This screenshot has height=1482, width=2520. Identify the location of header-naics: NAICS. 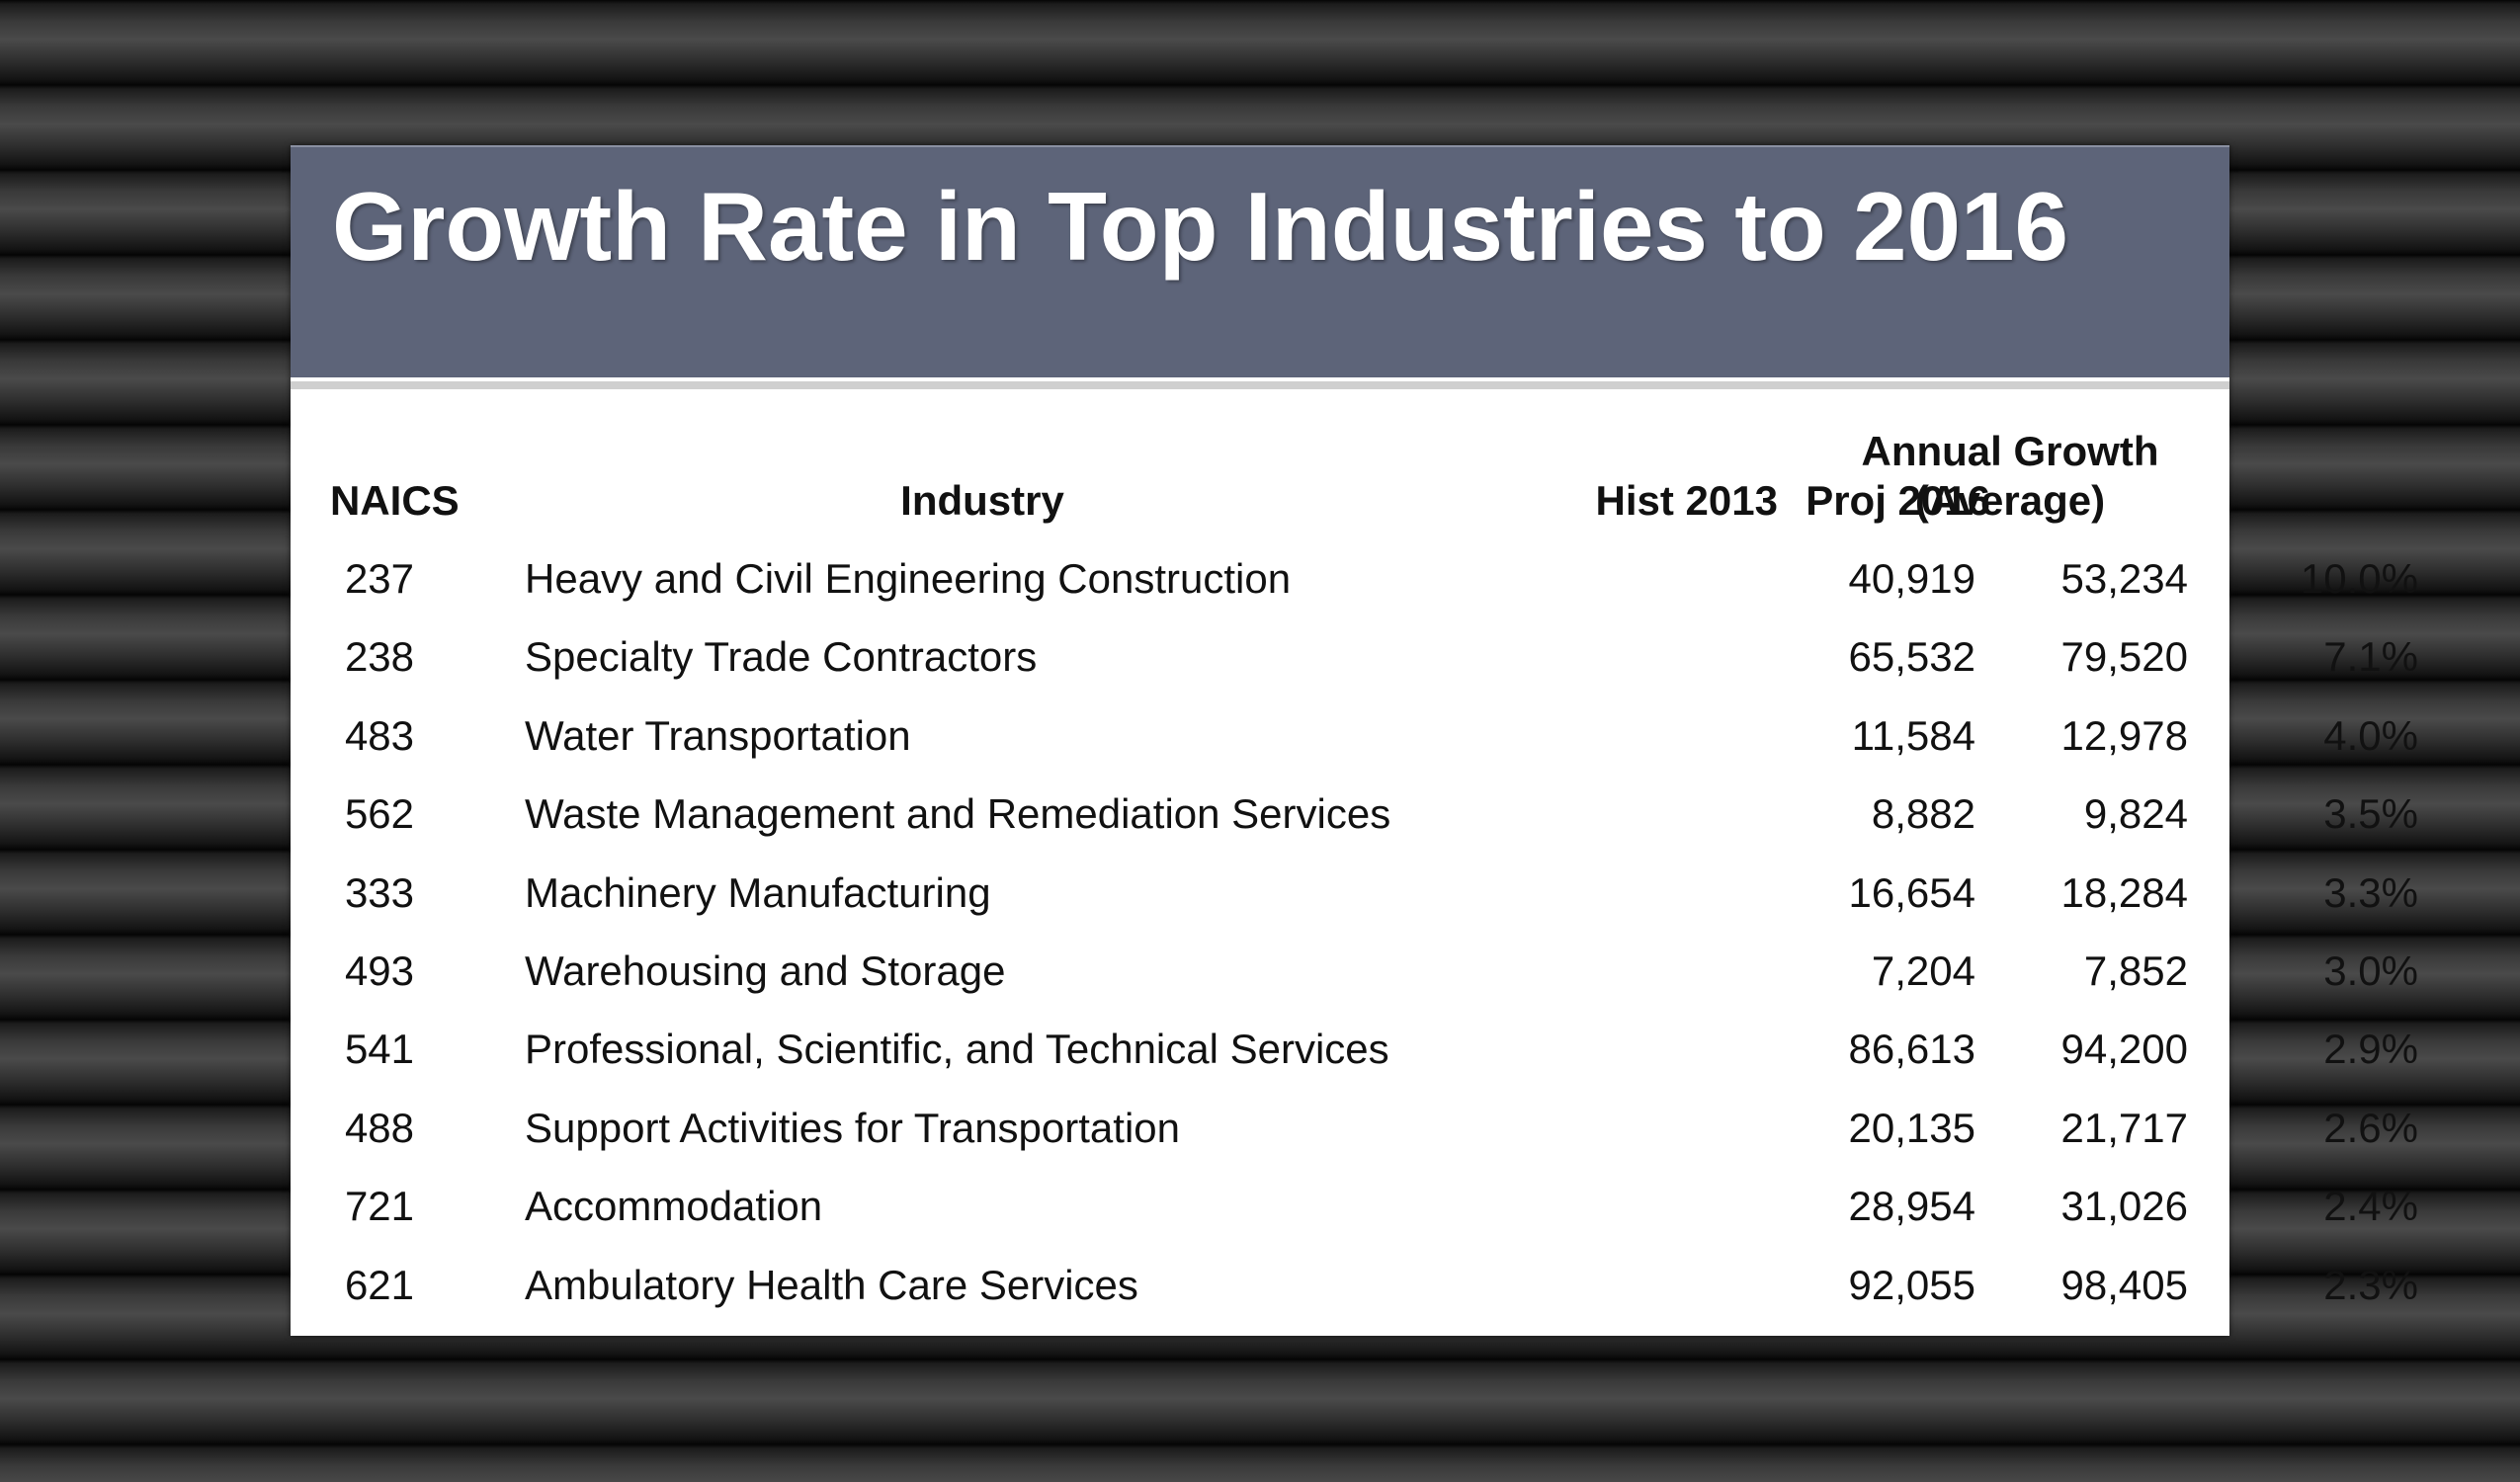
(395, 500).